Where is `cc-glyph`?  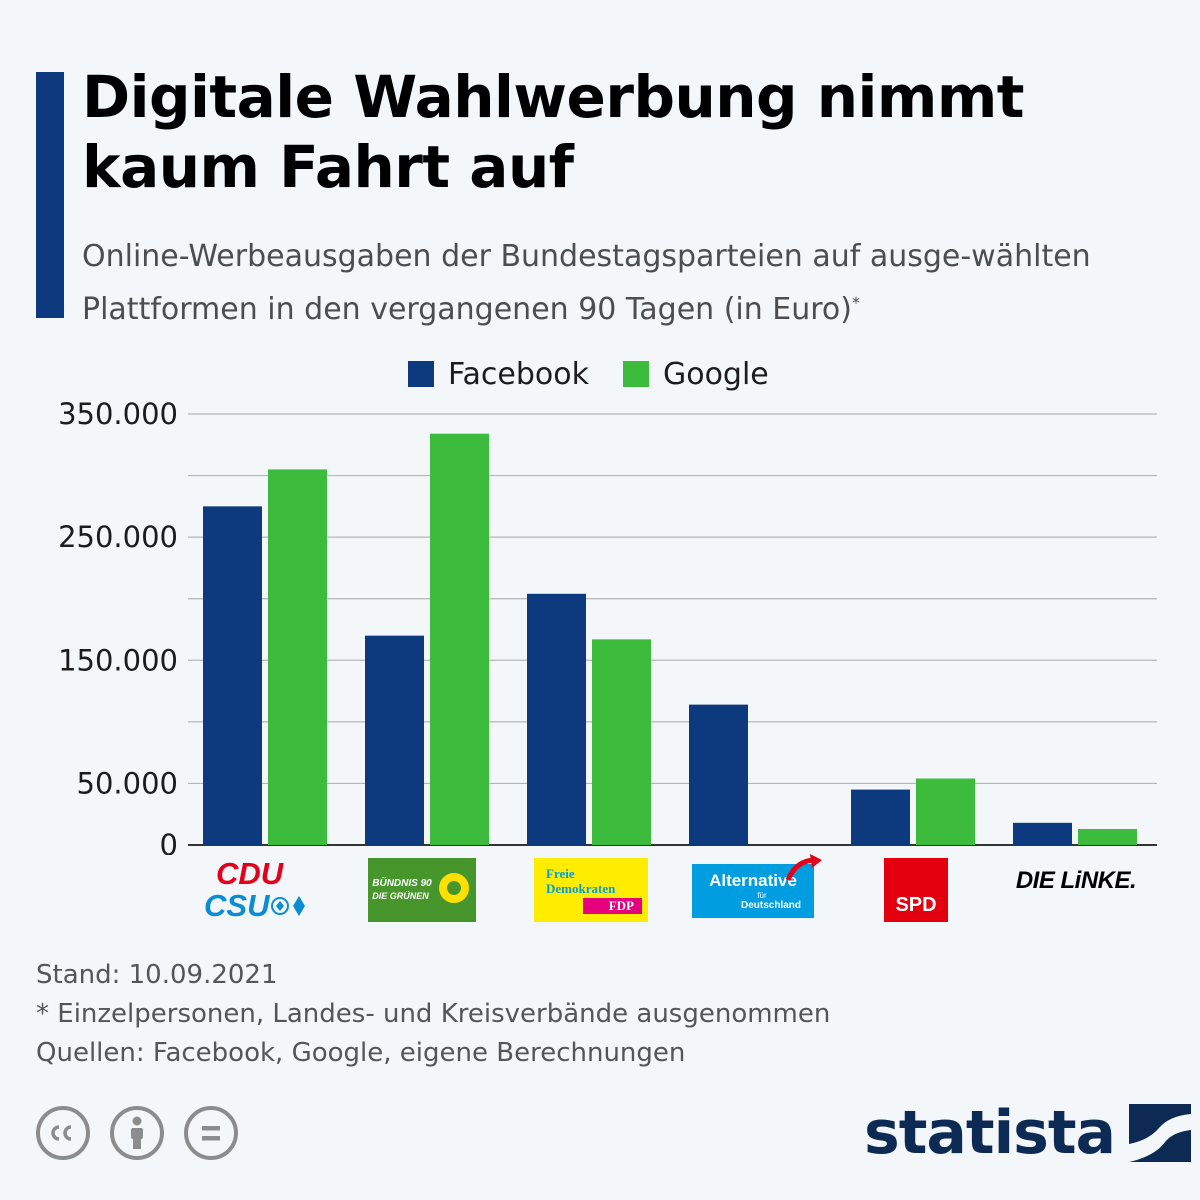 cc-glyph is located at coordinates (61, 1133).